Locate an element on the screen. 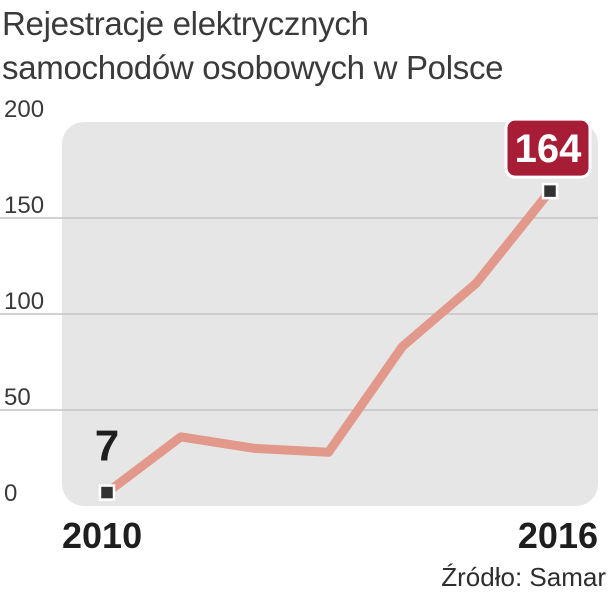  y-tick-label-0: 0 is located at coordinates (10, 493).